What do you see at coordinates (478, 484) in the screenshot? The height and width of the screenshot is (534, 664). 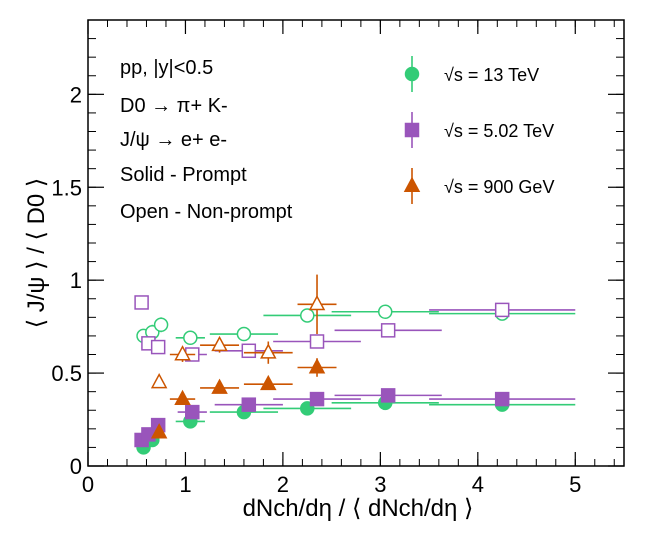 I see `x-tick-label: 4` at bounding box center [478, 484].